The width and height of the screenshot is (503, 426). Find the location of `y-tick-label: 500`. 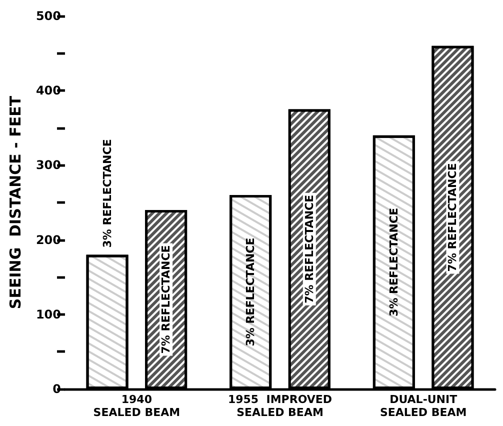

y-tick-label: 500 is located at coordinates (48, 16).